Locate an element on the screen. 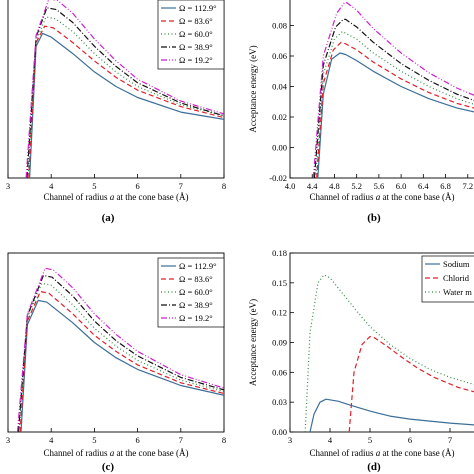 This screenshot has height=474, width=474. x-tick-label: 4.4 is located at coordinates (312, 186).